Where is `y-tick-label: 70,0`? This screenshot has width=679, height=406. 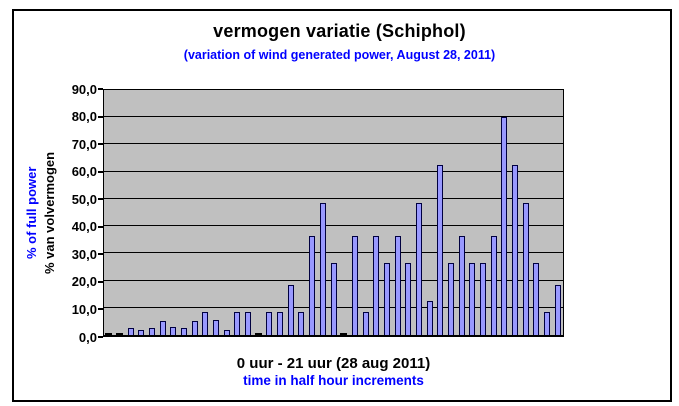
y-tick-label: 70,0 is located at coordinates (84, 144).